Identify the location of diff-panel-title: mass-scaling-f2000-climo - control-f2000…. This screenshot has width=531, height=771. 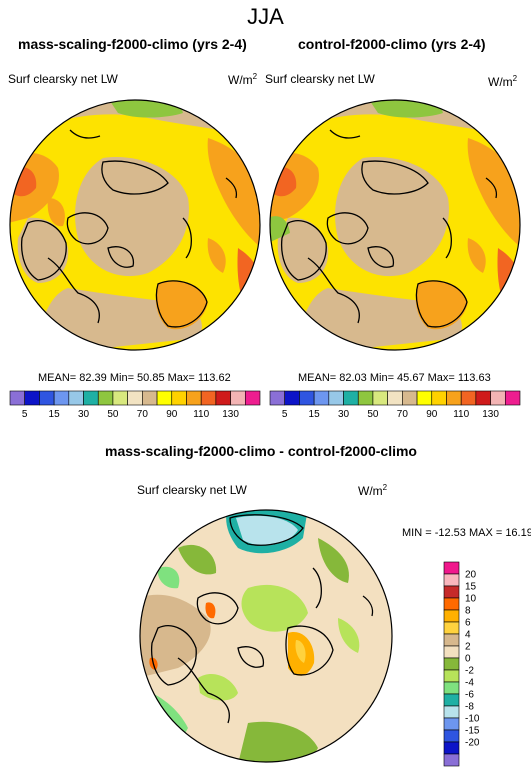
(261, 451).